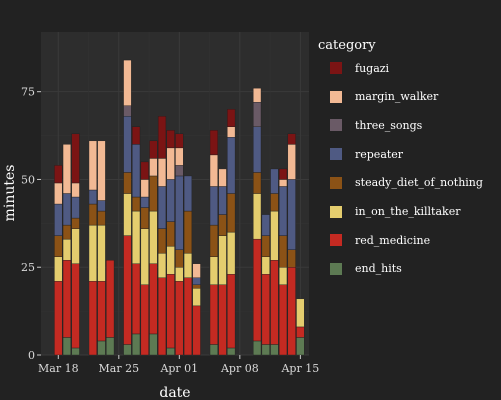 The image size is (501, 400). Describe the element at coordinates (393, 240) in the screenshot. I see `legend-label: red_medicine` at that location.